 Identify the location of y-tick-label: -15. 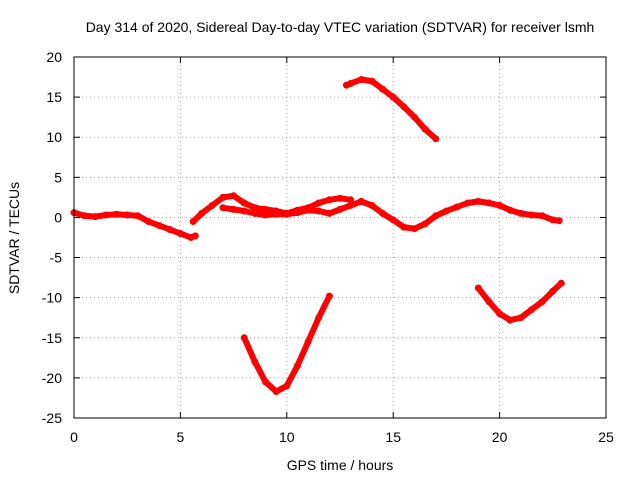
(52, 338).